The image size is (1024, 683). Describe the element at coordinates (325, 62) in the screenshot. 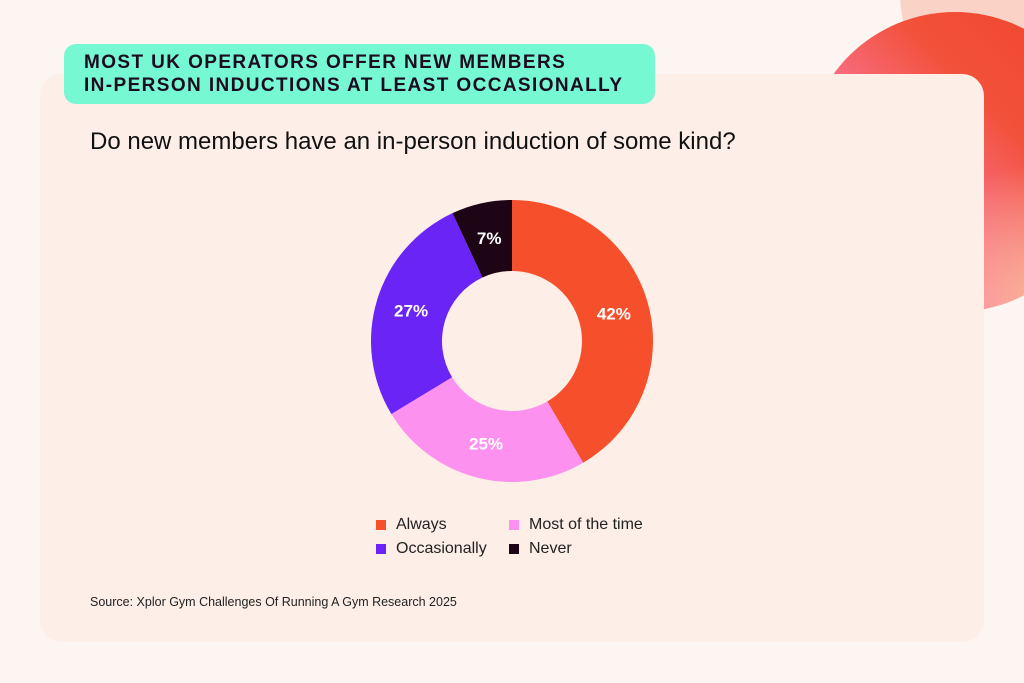

I see `headline-line-1: MOST UK OPERATORS OFFER NEW MEMBERS` at that location.